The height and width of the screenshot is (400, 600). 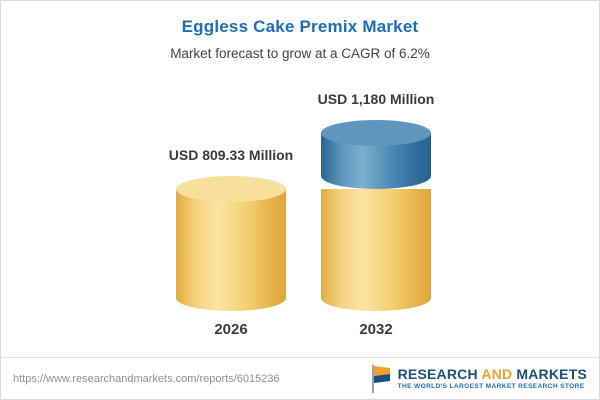 I want to click on year-label-2032: 2032, so click(x=376, y=329).